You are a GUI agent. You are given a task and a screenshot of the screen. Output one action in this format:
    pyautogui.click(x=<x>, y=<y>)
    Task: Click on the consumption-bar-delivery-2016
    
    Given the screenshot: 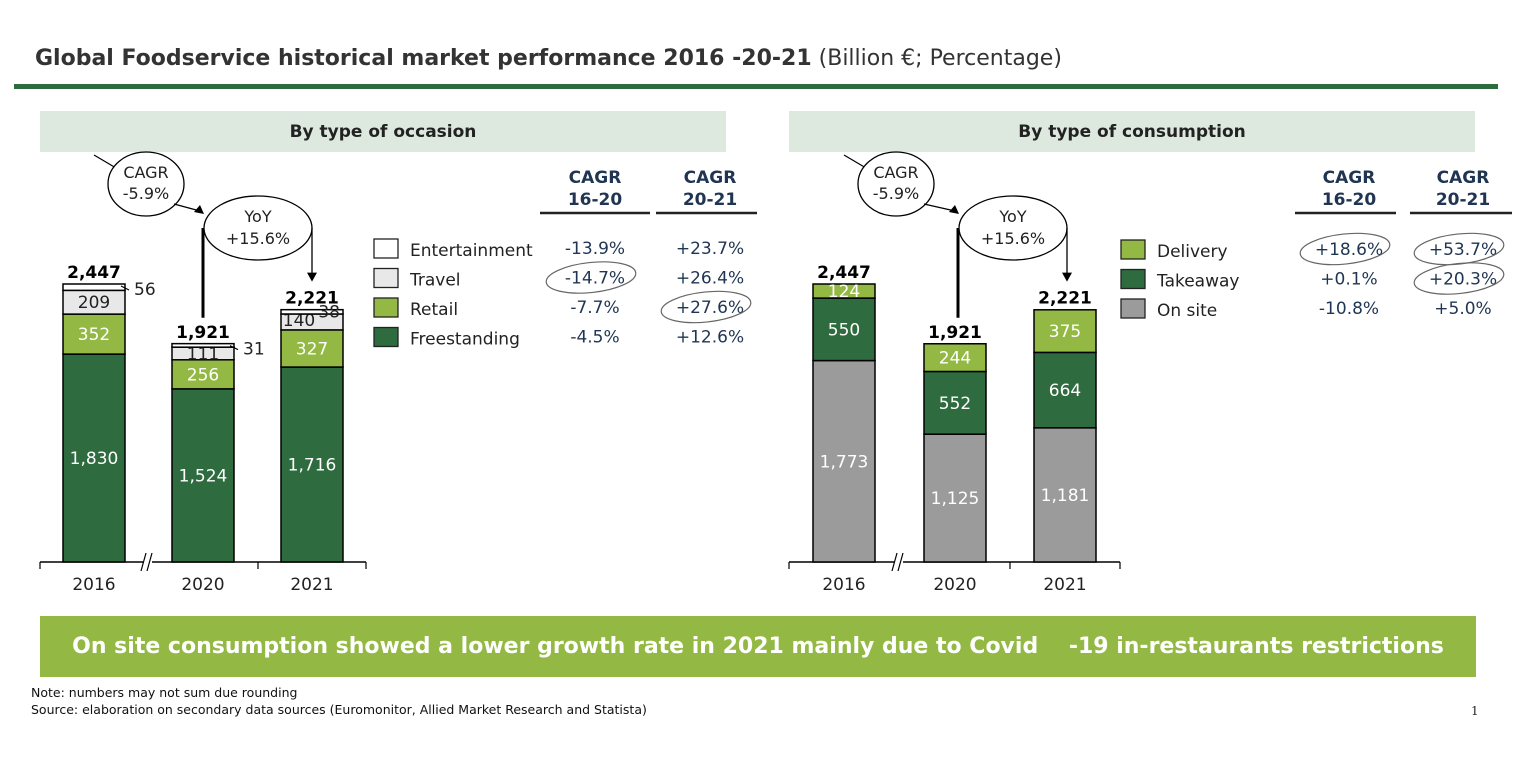 What is the action you would take?
    pyautogui.click(x=844, y=291)
    